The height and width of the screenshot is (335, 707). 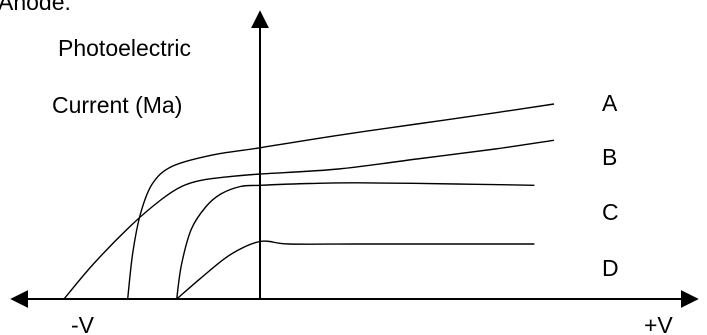 What do you see at coordinates (117, 105) in the screenshot?
I see `y-axis-label-line-2: Current (Ma)` at bounding box center [117, 105].